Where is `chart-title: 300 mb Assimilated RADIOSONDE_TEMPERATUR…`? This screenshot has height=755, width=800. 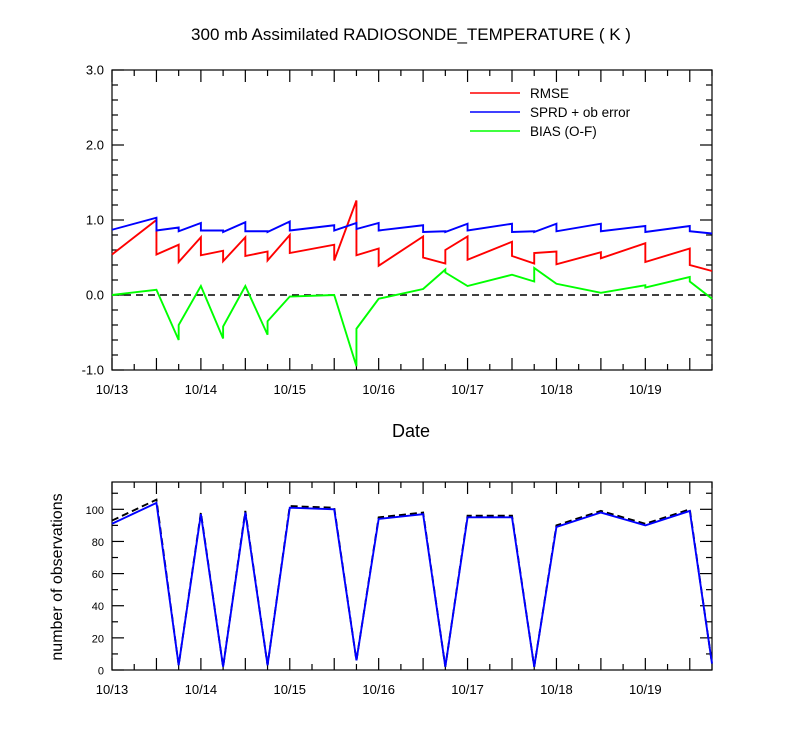
chart-title: 300 mb Assimilated RADIOSONDE_TEMPERATUR… is located at coordinates (411, 34).